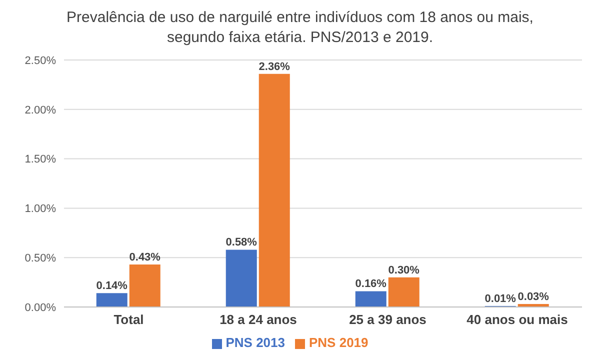 This screenshot has height=360, width=600. Describe the element at coordinates (534, 297) in the screenshot. I see `data-label: 0.03%` at that location.